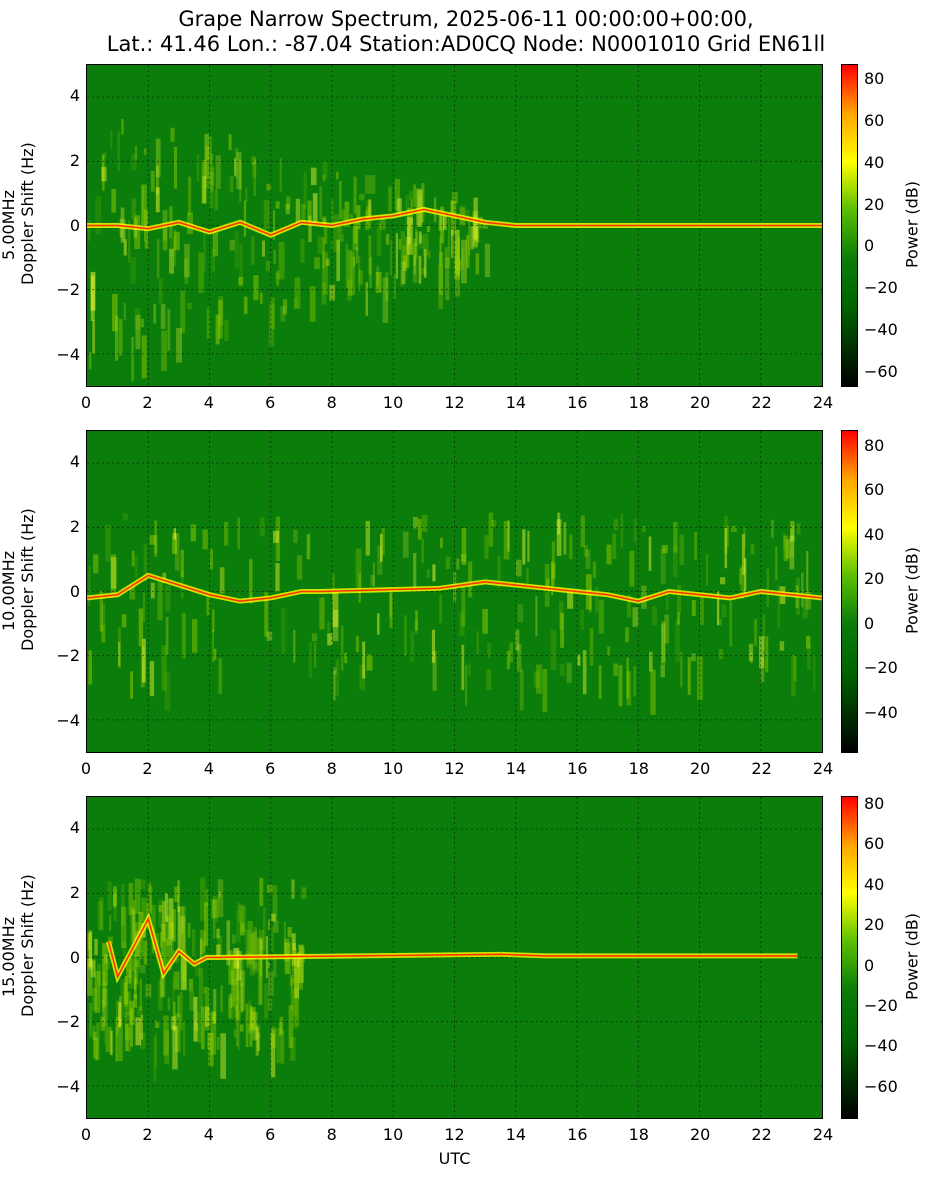 This screenshot has width=932, height=1178. What do you see at coordinates (86, 1134) in the screenshot?
I see `x-tick-label-15mhz: 0` at bounding box center [86, 1134].